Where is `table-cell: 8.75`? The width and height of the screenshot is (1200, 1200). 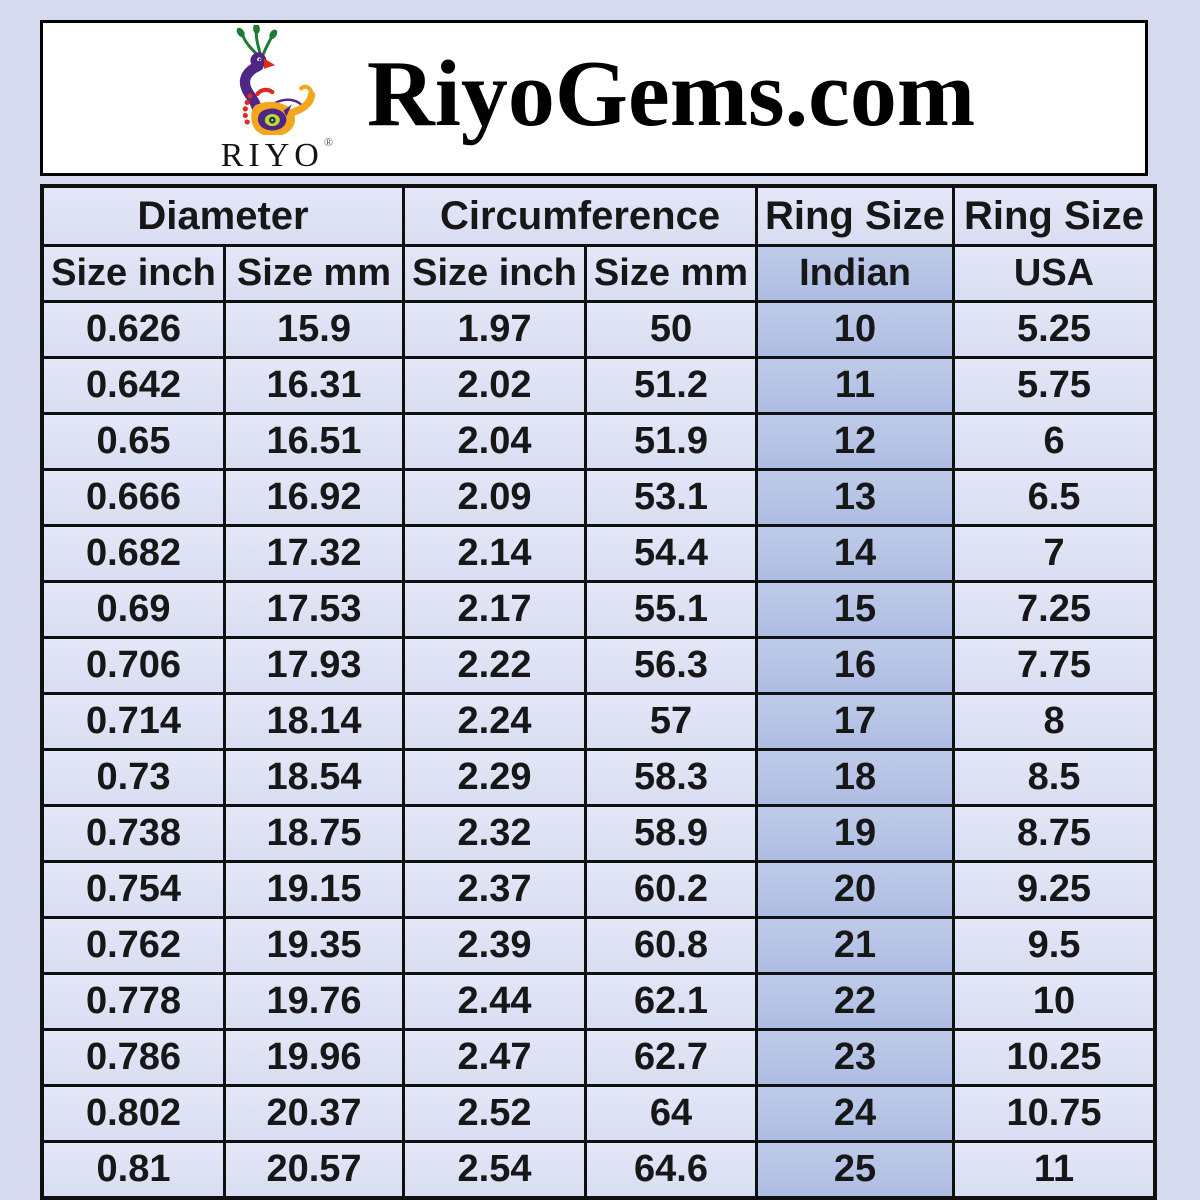
table-cell: 8.75 is located at coordinates (1054, 833).